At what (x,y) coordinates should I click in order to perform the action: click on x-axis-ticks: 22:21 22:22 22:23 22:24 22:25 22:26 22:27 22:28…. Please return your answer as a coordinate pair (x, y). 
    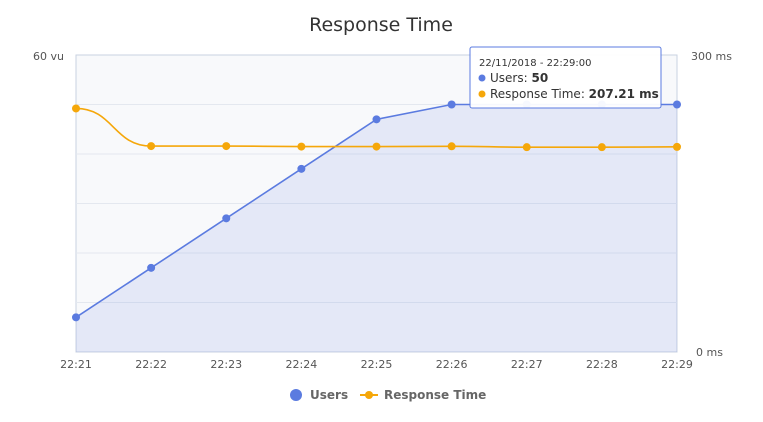
    Looking at the image, I should click on (376, 364).